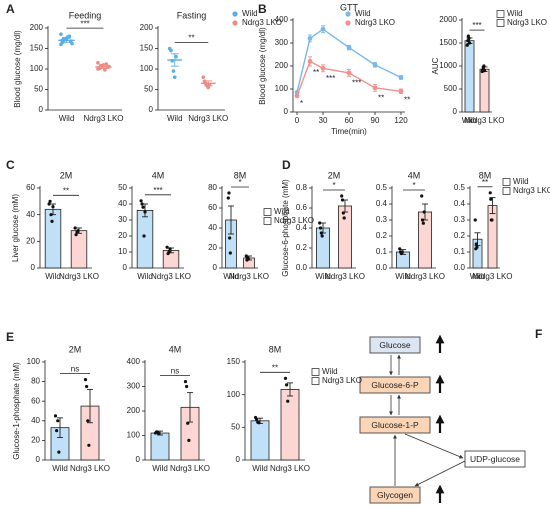 The height and width of the screenshot is (509, 550). Describe the element at coordinates (262, 9) in the screenshot. I see `panel-letter: B` at that location.